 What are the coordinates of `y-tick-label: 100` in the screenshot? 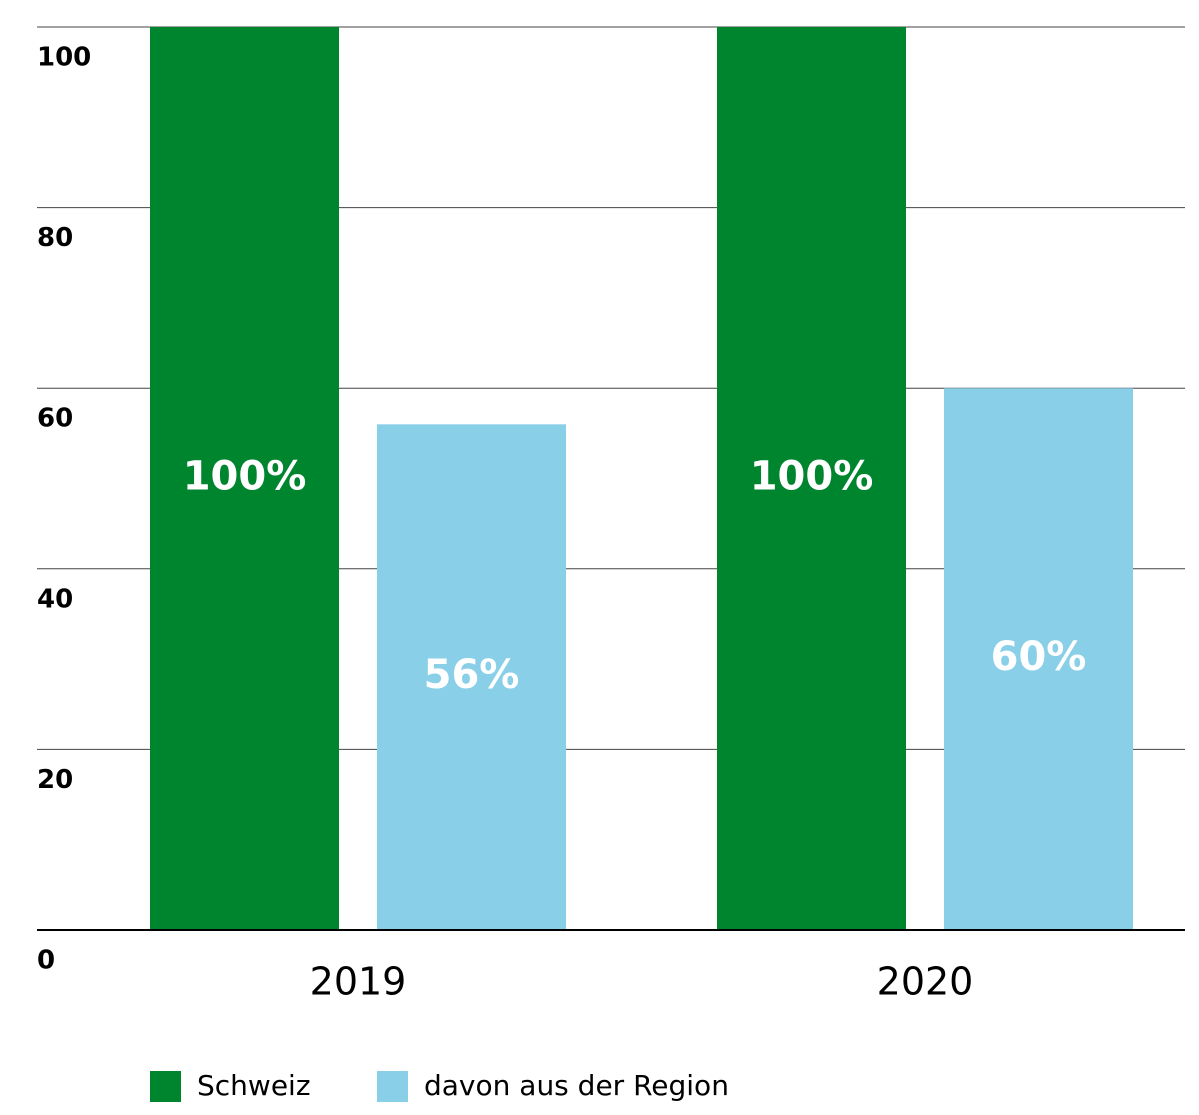 It's located at (64, 58).